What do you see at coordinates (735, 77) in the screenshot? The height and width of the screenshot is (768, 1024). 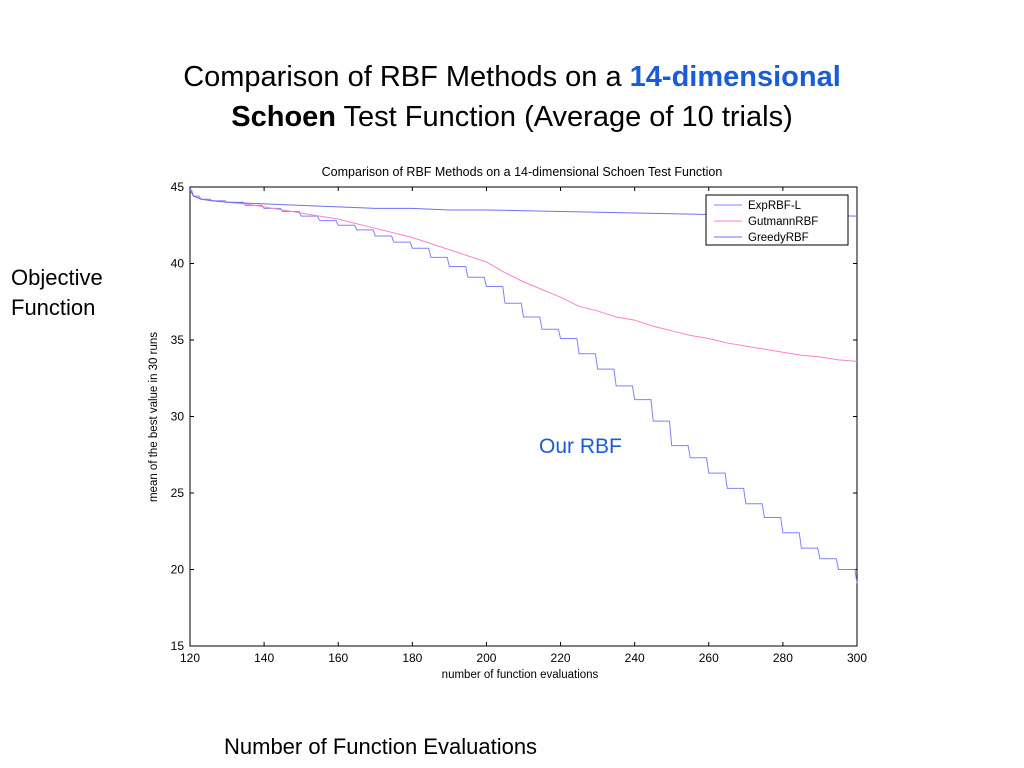 I see `slide-title-dimension: 14-dimensional` at bounding box center [735, 77].